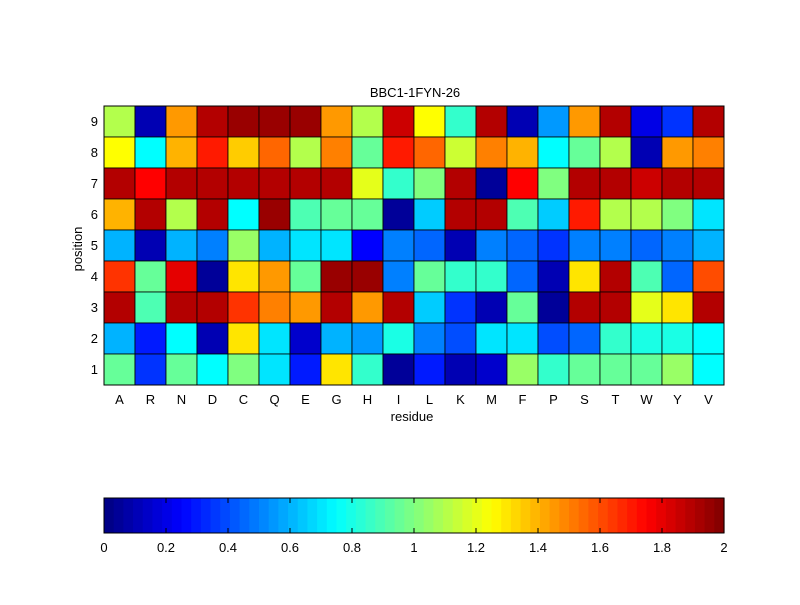  What do you see at coordinates (77, 249) in the screenshot?
I see `y-axis-label: position` at bounding box center [77, 249].